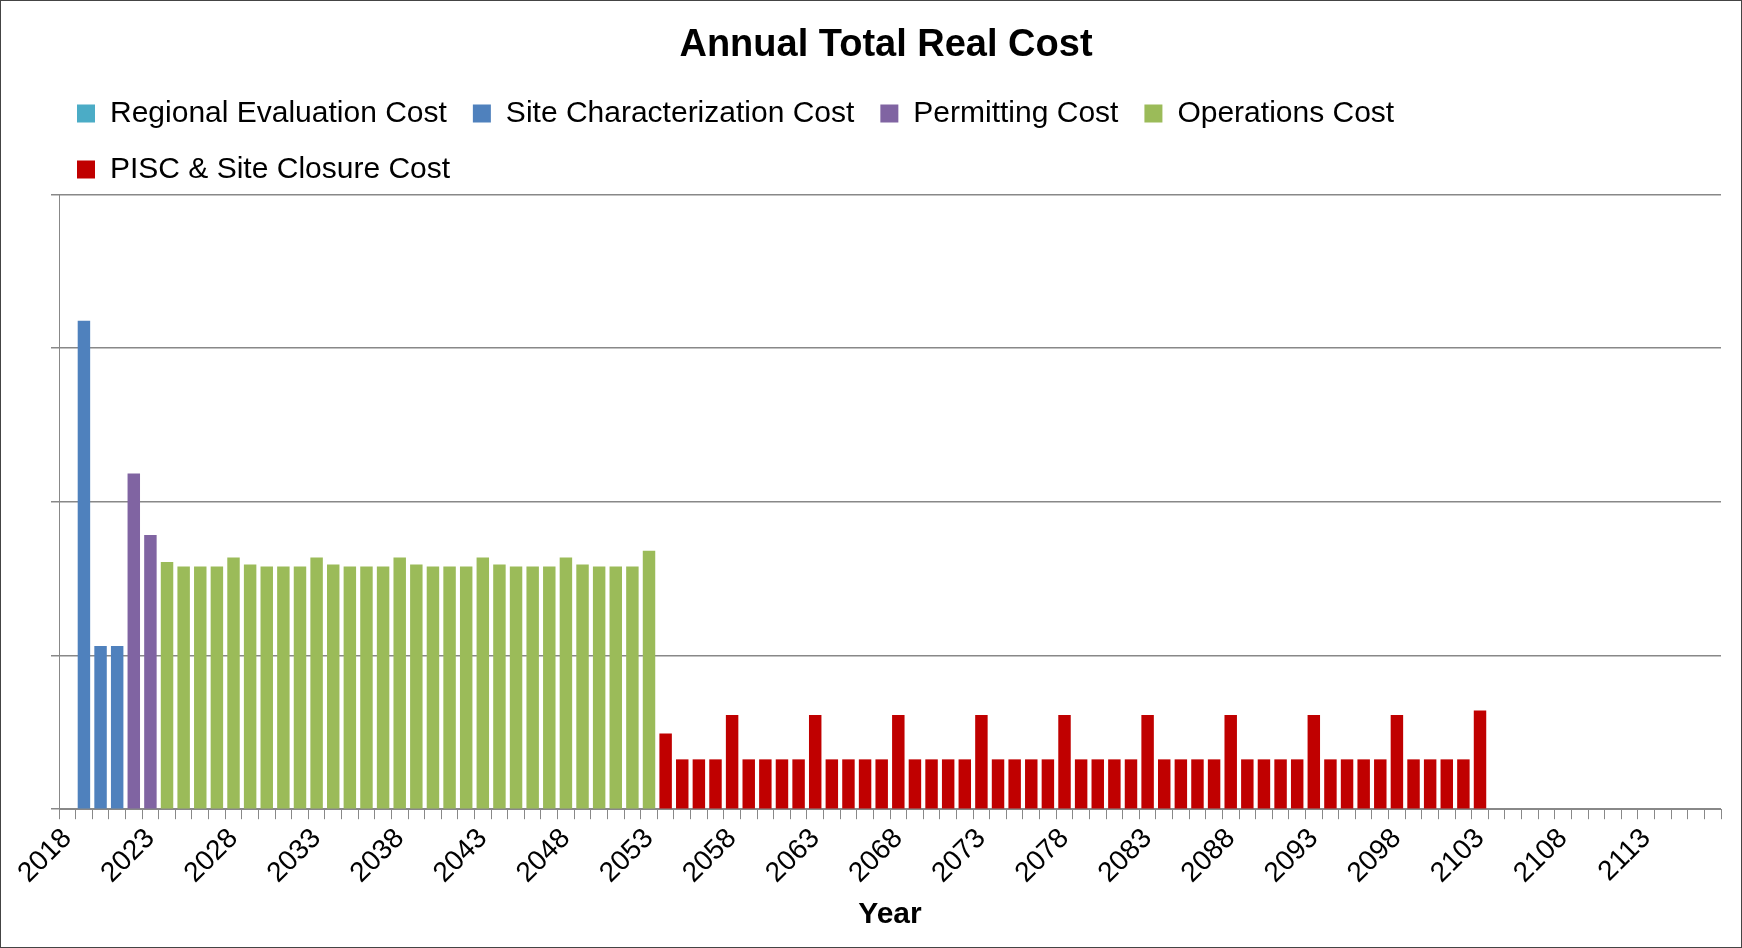 This screenshot has height=948, width=1742. Describe the element at coordinates (1286, 111) in the screenshot. I see `legend-label: Operations Cost` at that location.